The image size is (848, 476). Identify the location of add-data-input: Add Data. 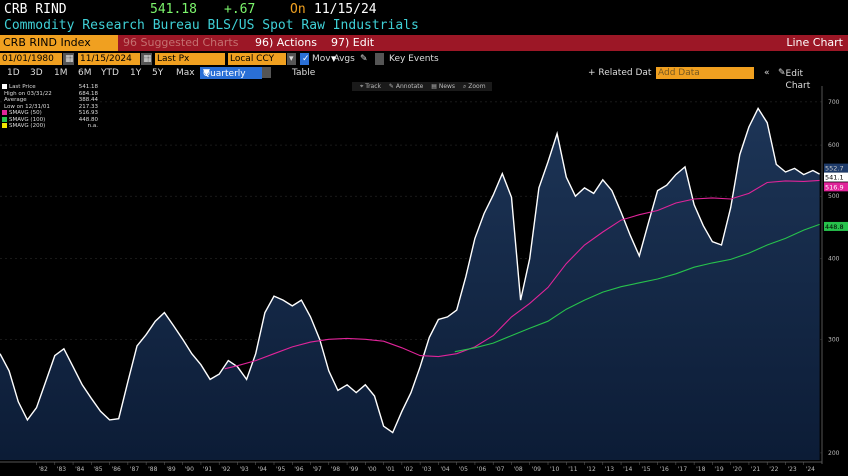
(705, 73).